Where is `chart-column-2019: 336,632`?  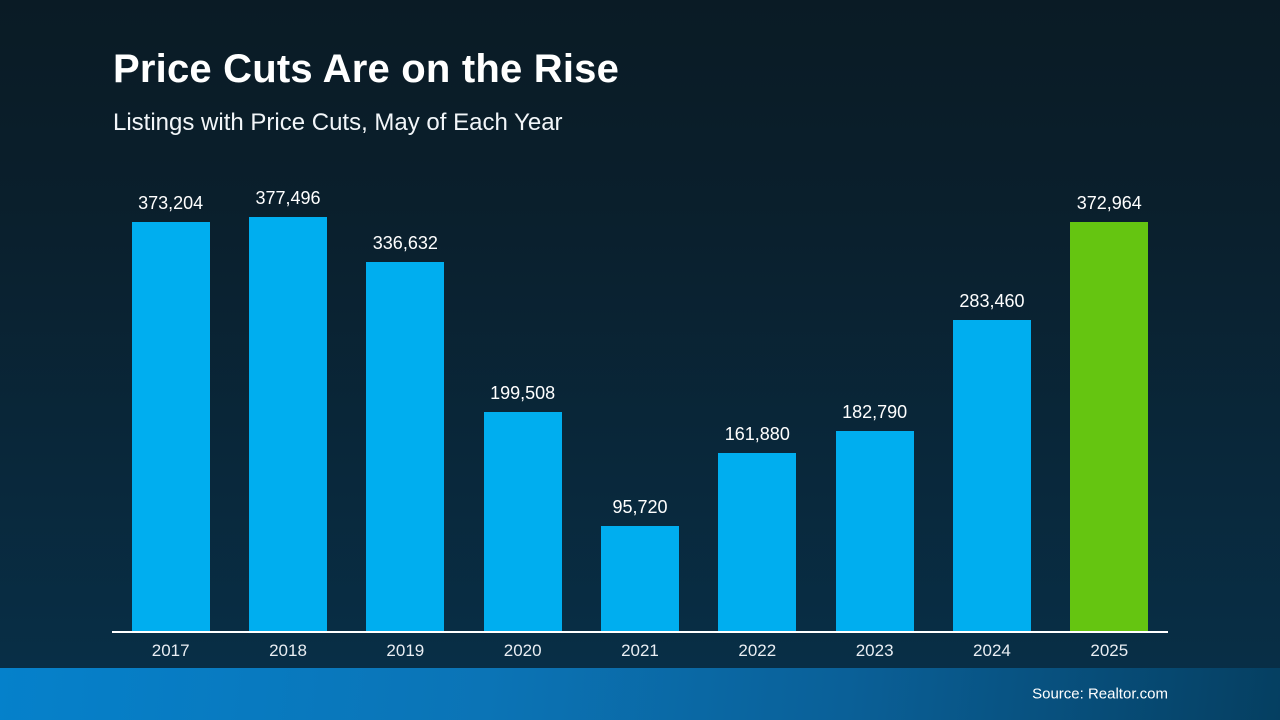 chart-column-2019: 336,632 is located at coordinates (405, 432).